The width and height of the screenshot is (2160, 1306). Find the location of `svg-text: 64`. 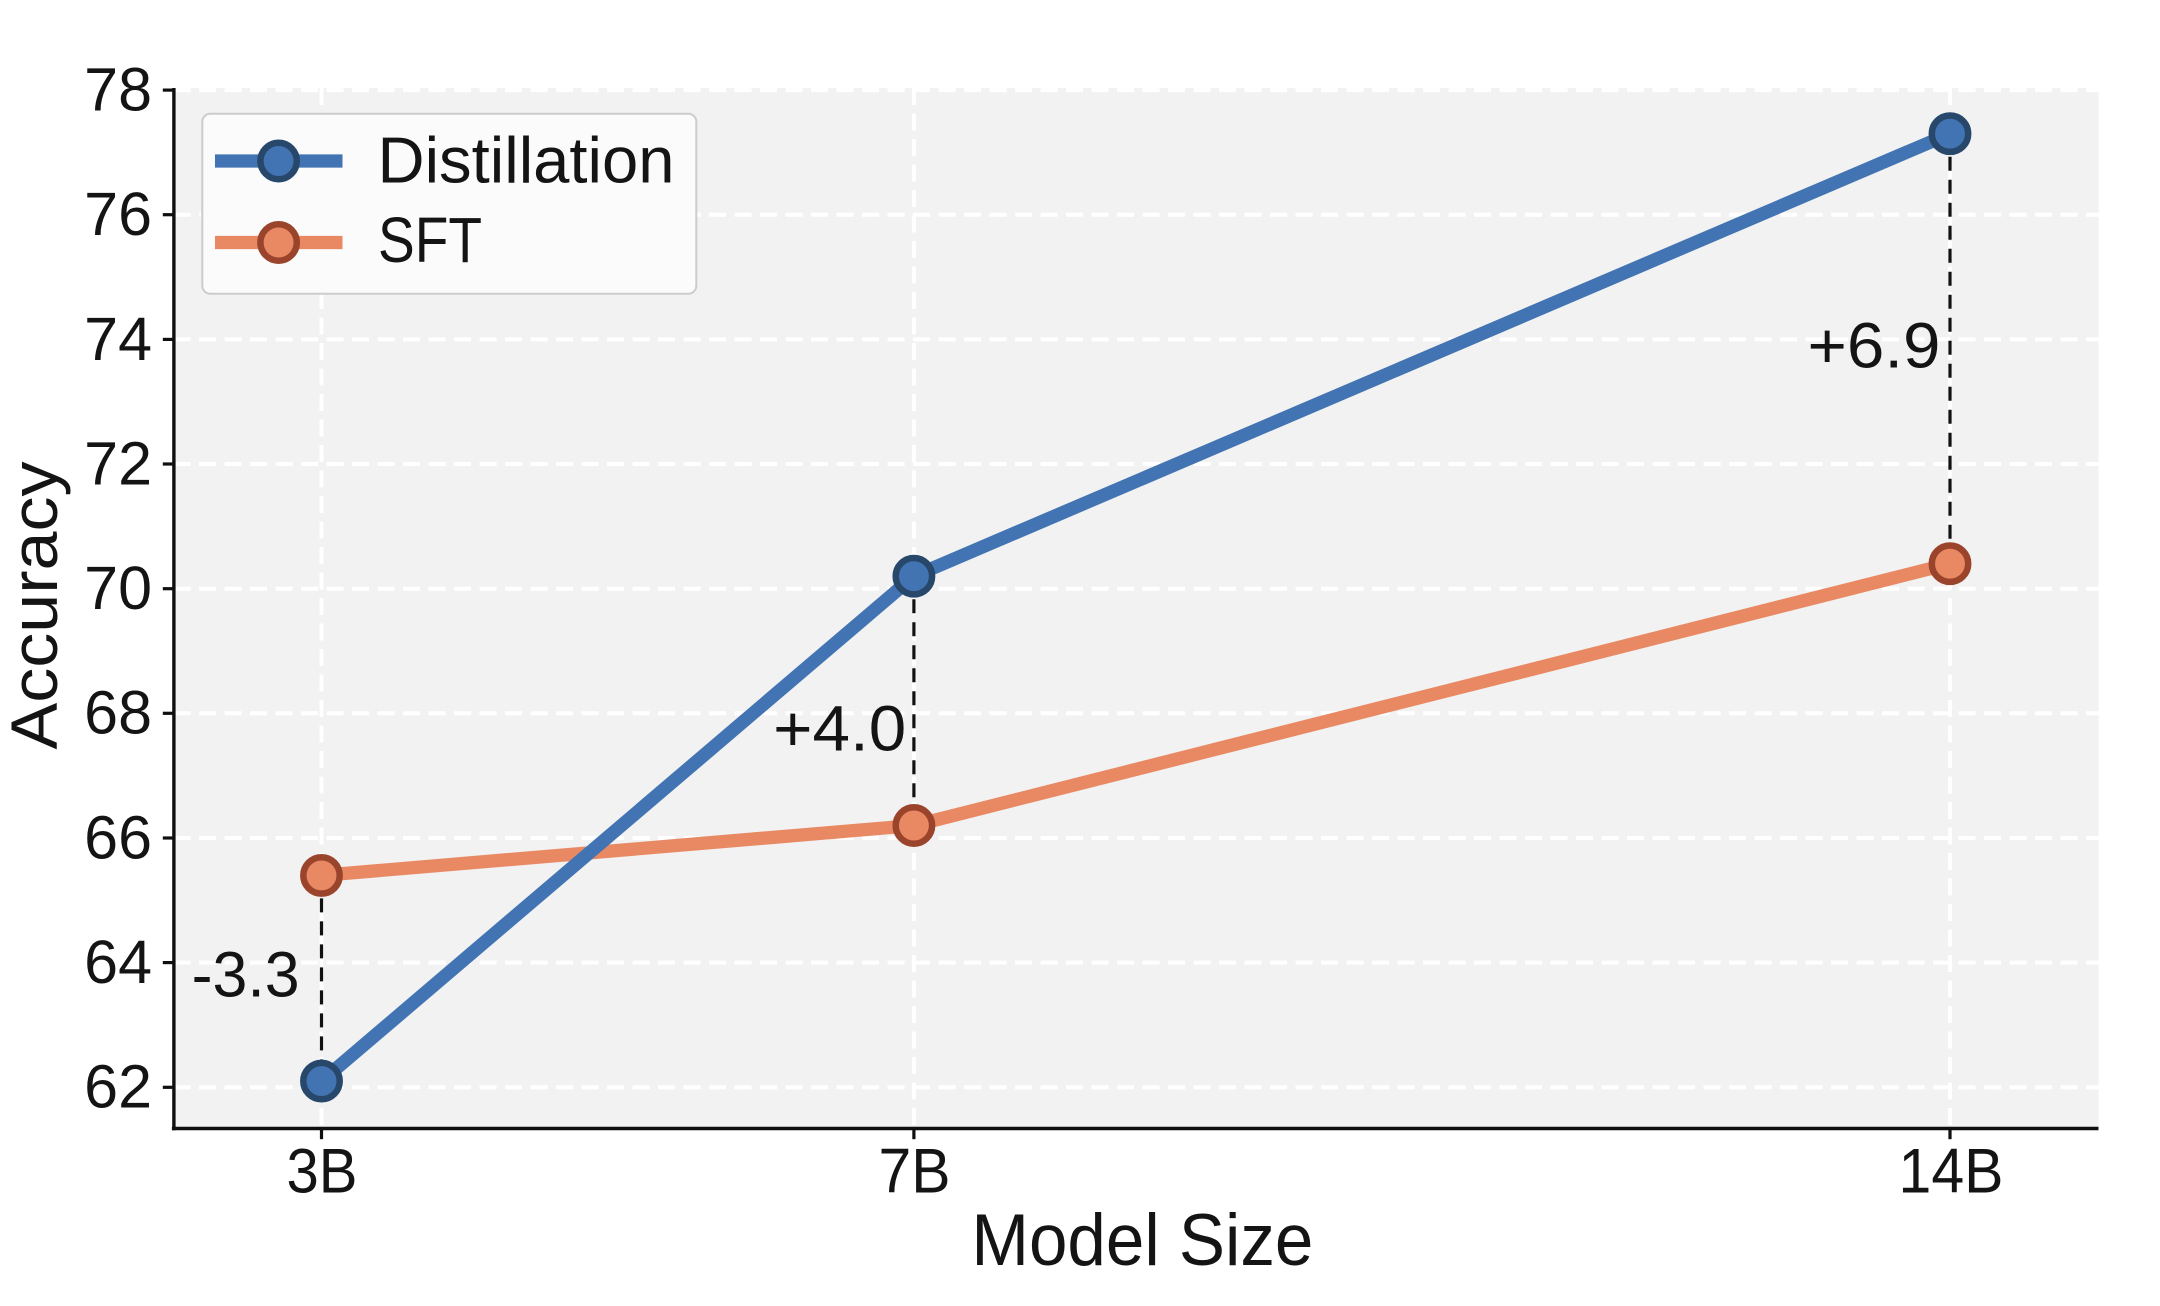

svg-text: 64 is located at coordinates (118, 962).